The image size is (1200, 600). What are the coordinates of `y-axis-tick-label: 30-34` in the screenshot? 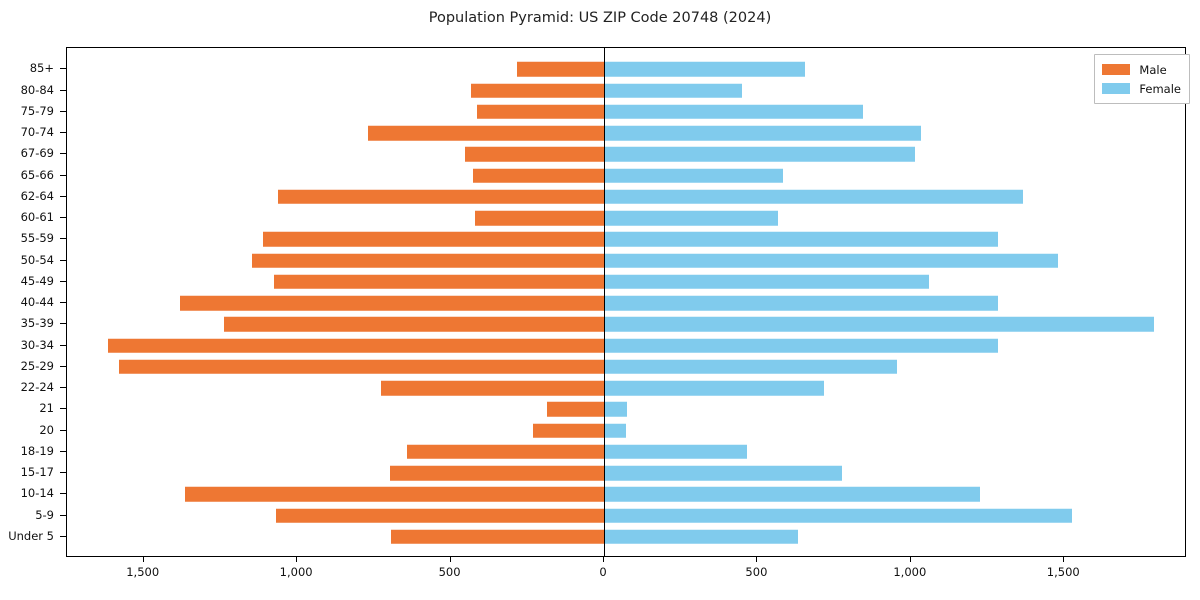 It's located at (37, 344).